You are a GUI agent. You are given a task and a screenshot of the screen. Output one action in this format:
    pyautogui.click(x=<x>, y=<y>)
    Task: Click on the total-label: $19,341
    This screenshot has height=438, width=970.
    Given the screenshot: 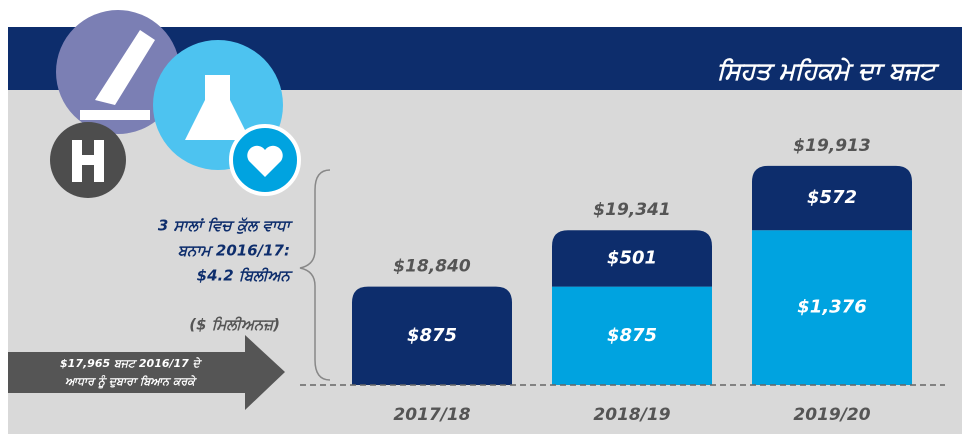 What is the action you would take?
    pyautogui.click(x=631, y=210)
    